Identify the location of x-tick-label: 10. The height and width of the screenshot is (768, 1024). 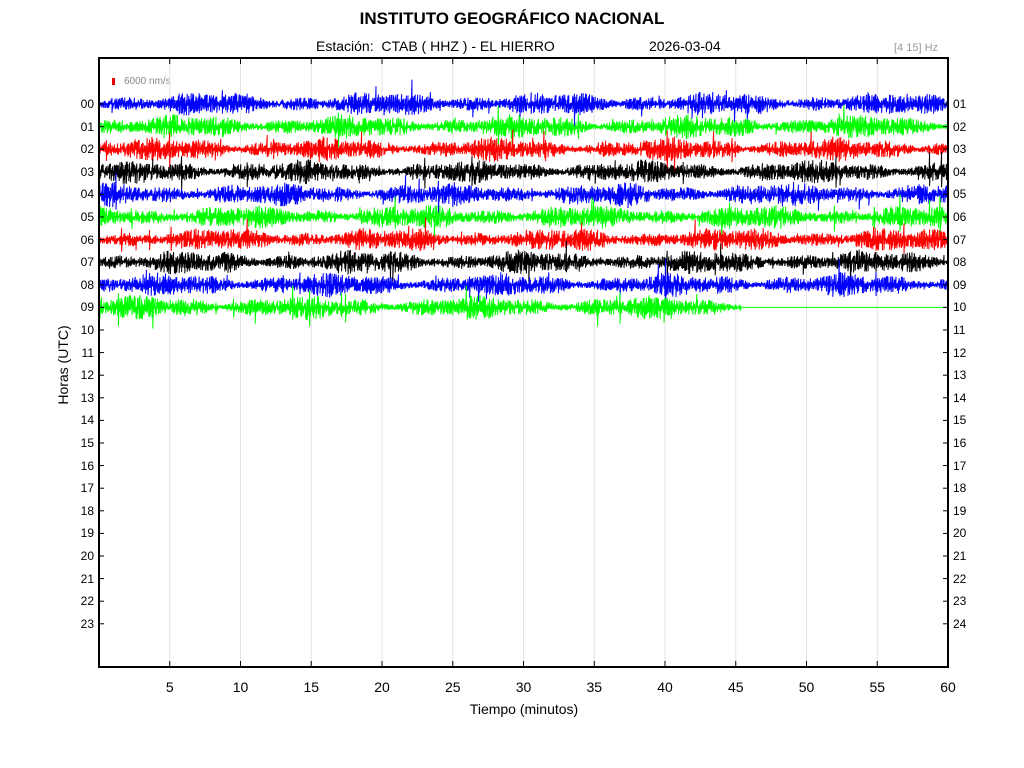
(240, 687).